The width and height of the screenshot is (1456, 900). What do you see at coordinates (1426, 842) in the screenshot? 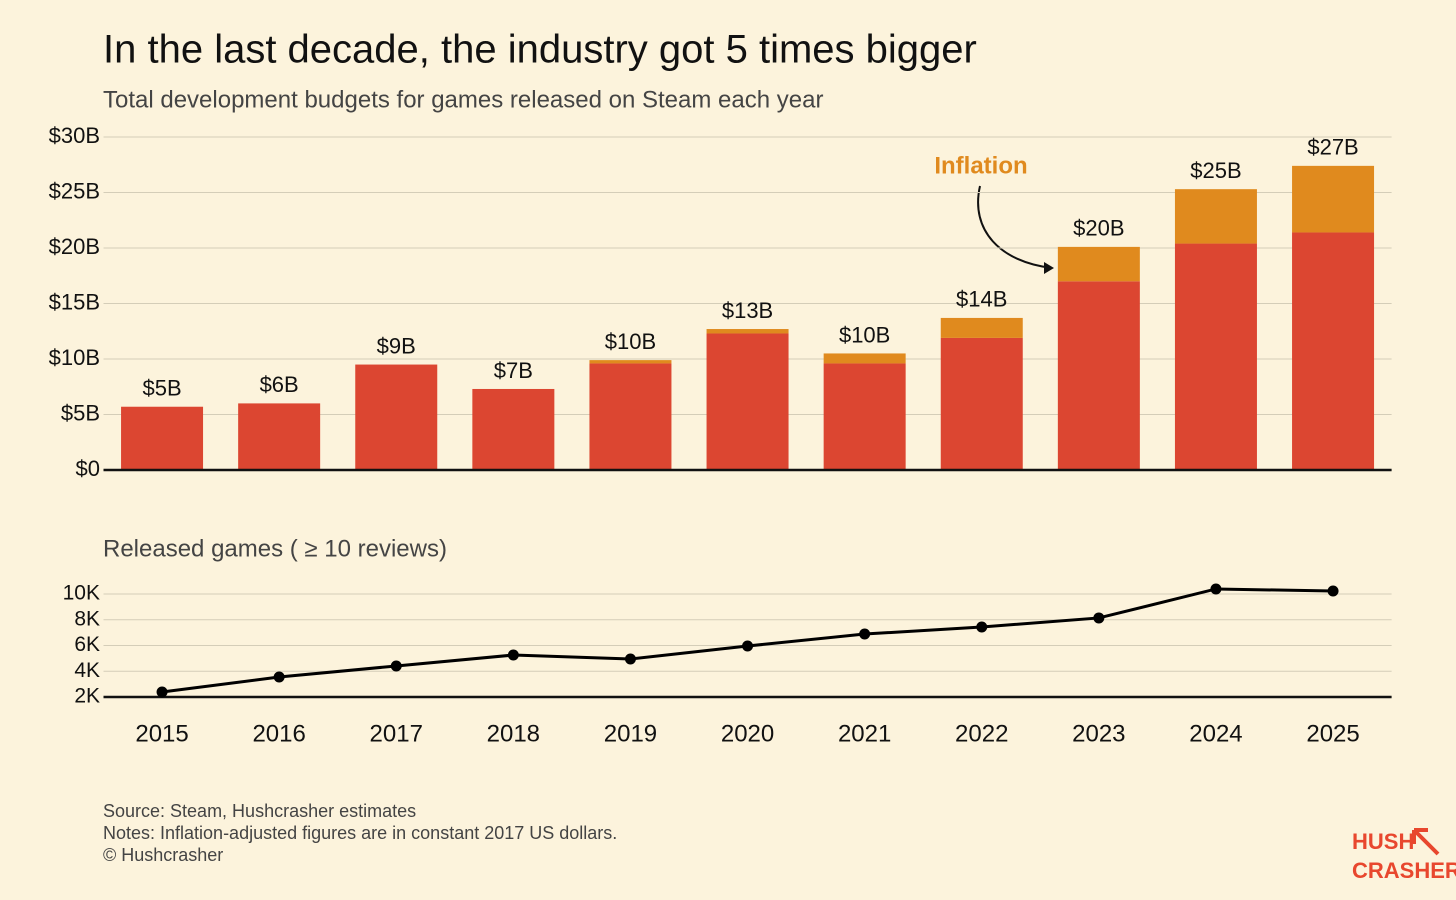
I see `logo-icon` at bounding box center [1426, 842].